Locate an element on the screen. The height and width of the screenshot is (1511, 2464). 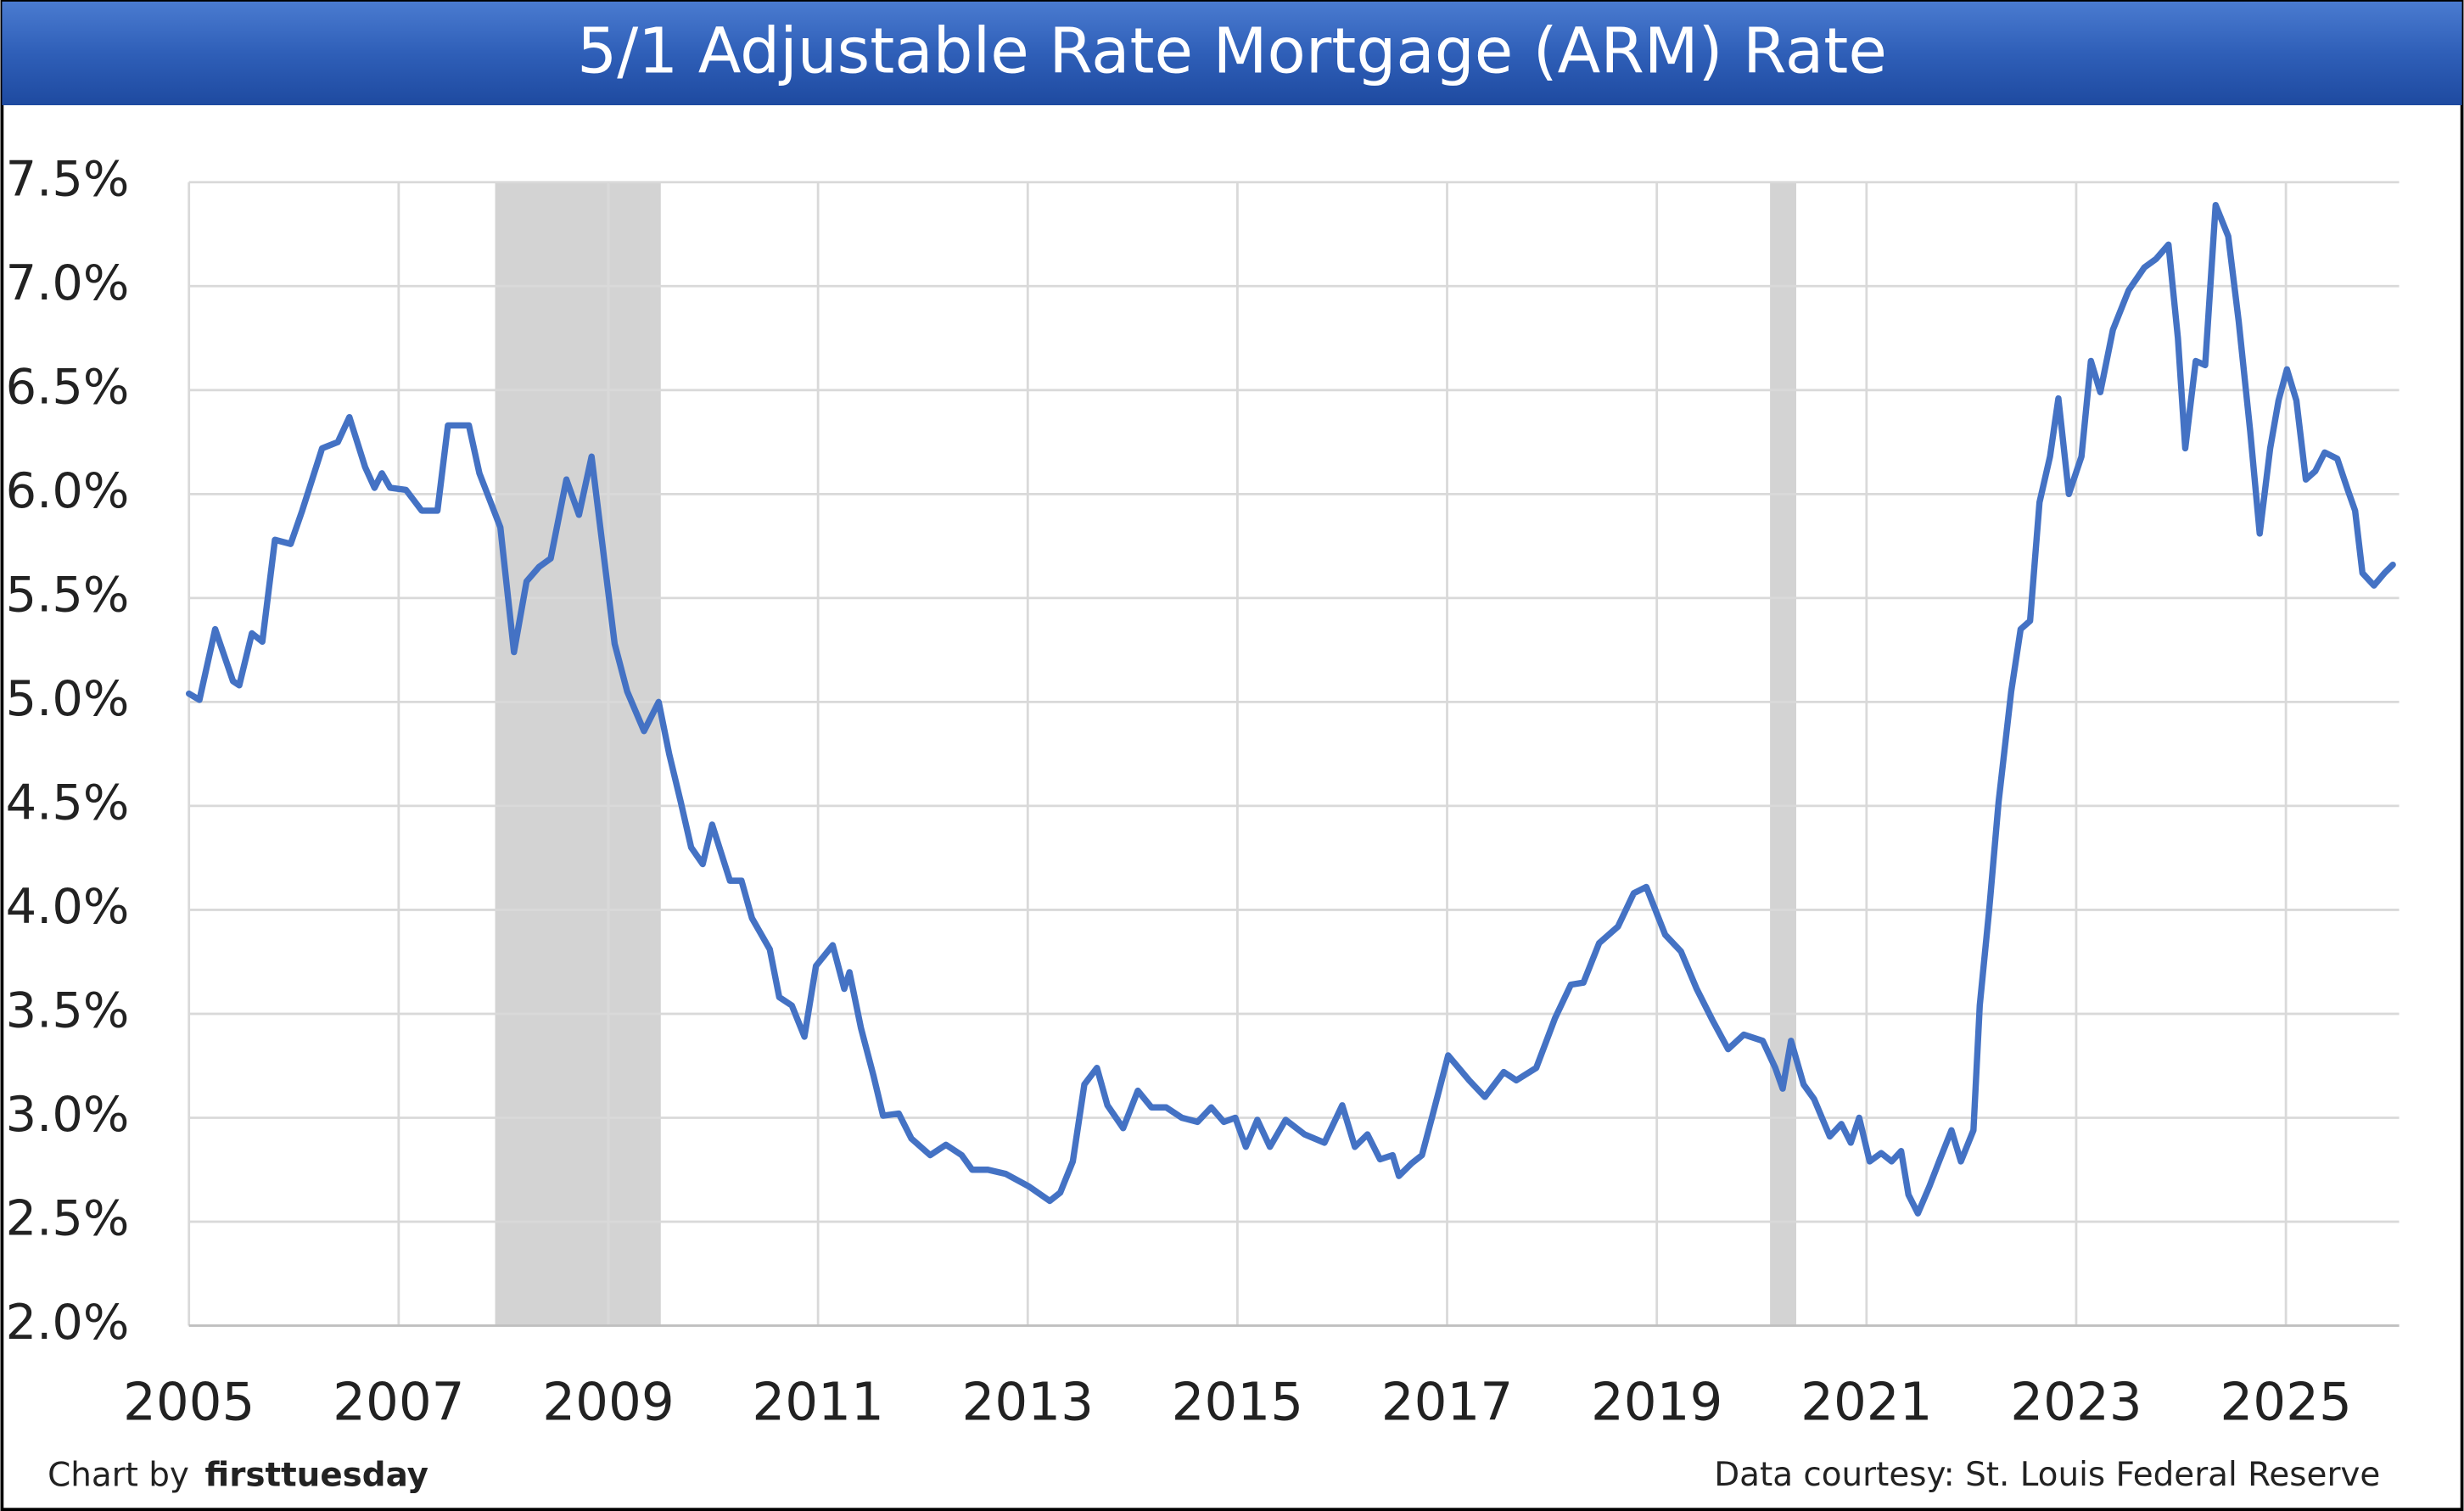
y-tick-label: 2.5% is located at coordinates (68, 1218).